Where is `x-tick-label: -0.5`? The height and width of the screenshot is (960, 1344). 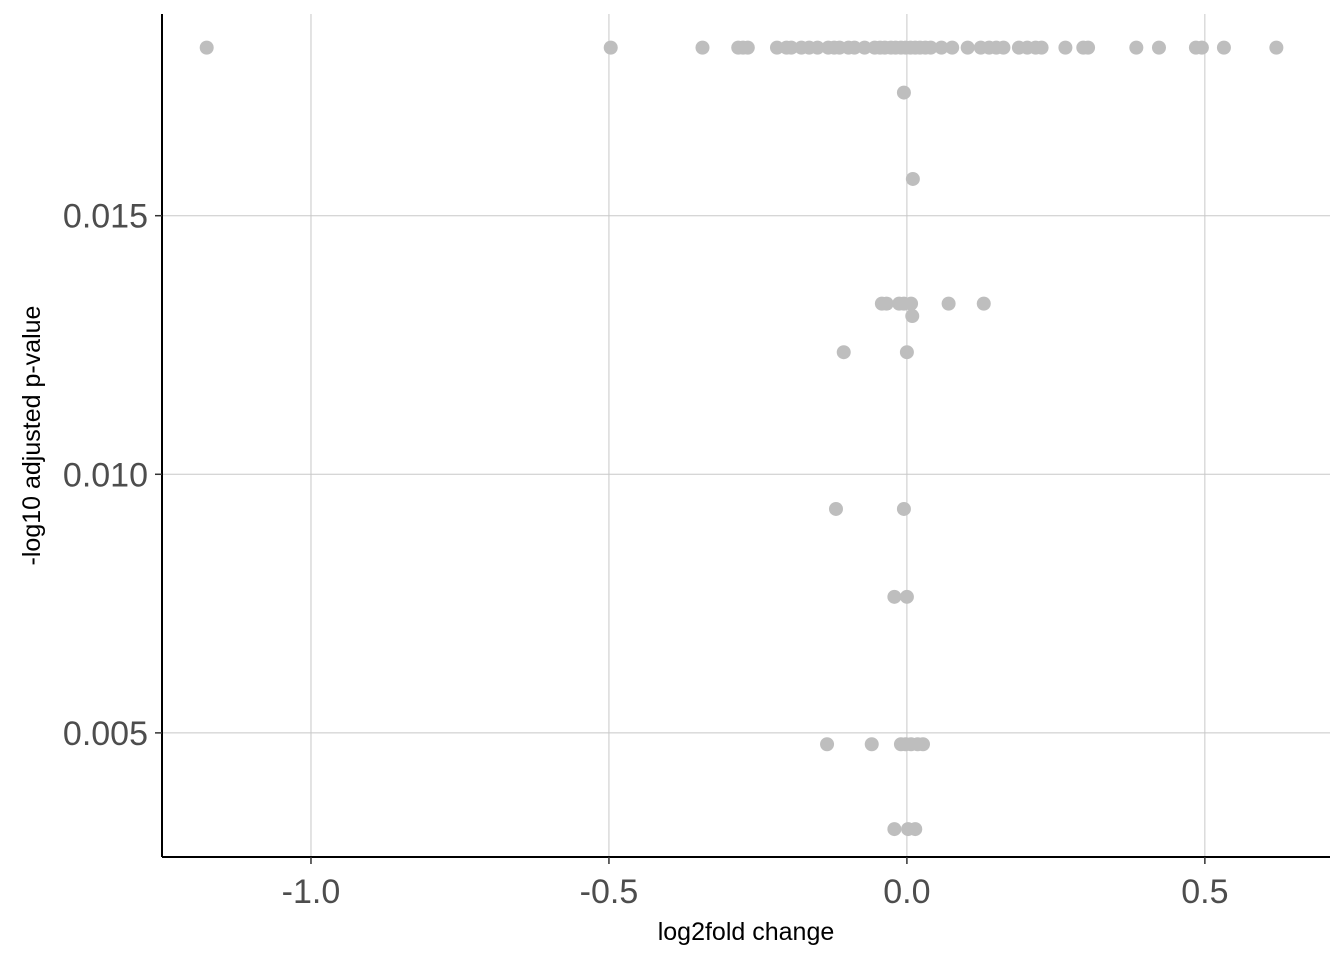
x-tick-label: -0.5 is located at coordinates (609, 892).